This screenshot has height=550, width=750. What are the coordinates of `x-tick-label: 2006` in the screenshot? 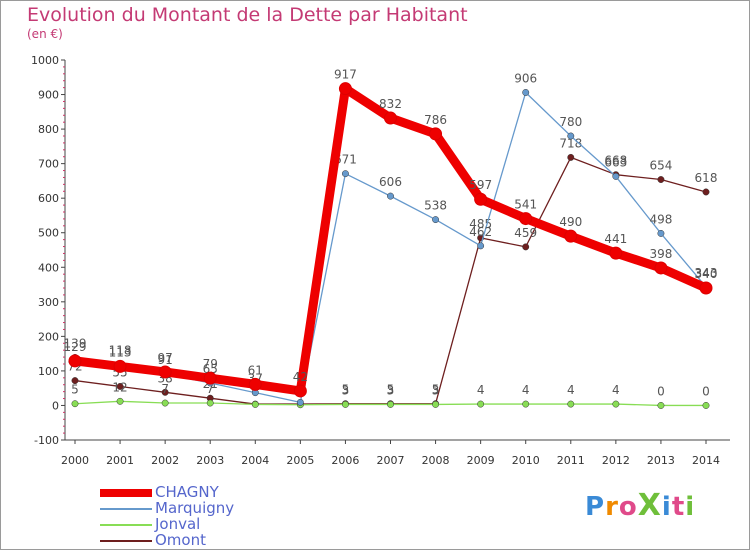 It's located at (345, 460).